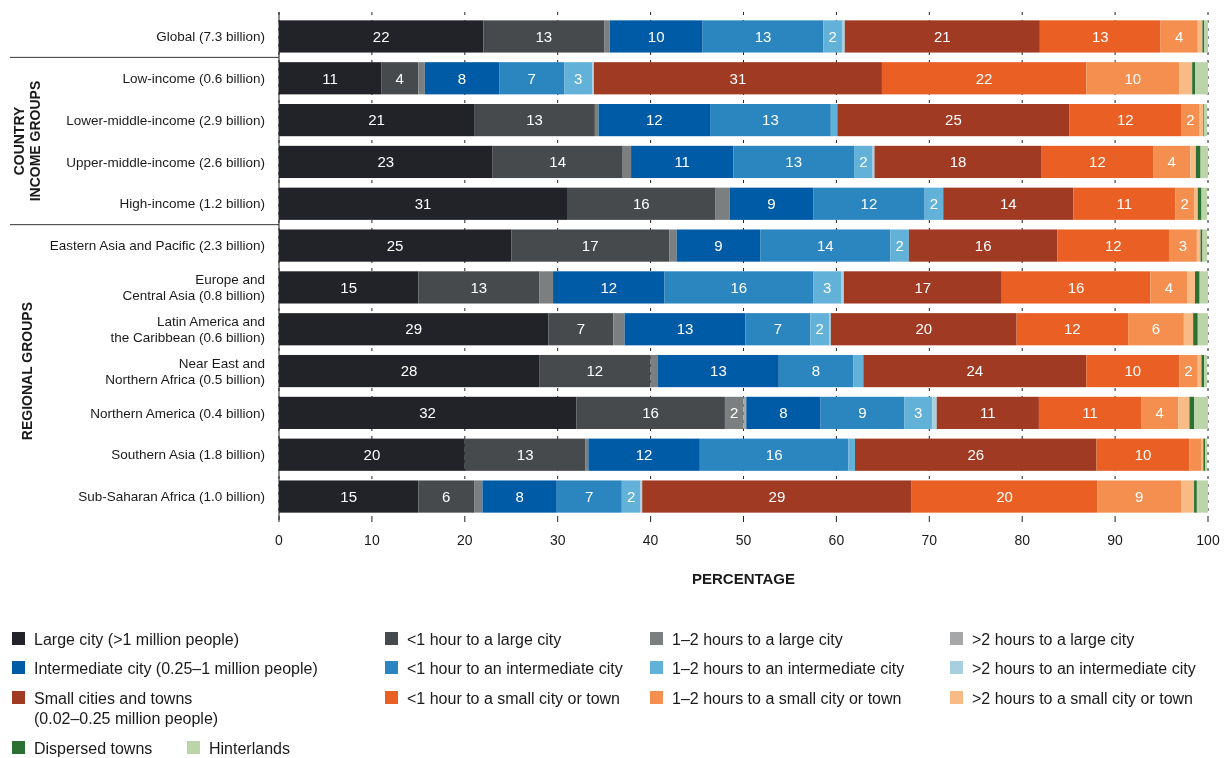 The height and width of the screenshot is (758, 1227). What do you see at coordinates (427, 413) in the screenshot?
I see `data-label: 32` at bounding box center [427, 413].